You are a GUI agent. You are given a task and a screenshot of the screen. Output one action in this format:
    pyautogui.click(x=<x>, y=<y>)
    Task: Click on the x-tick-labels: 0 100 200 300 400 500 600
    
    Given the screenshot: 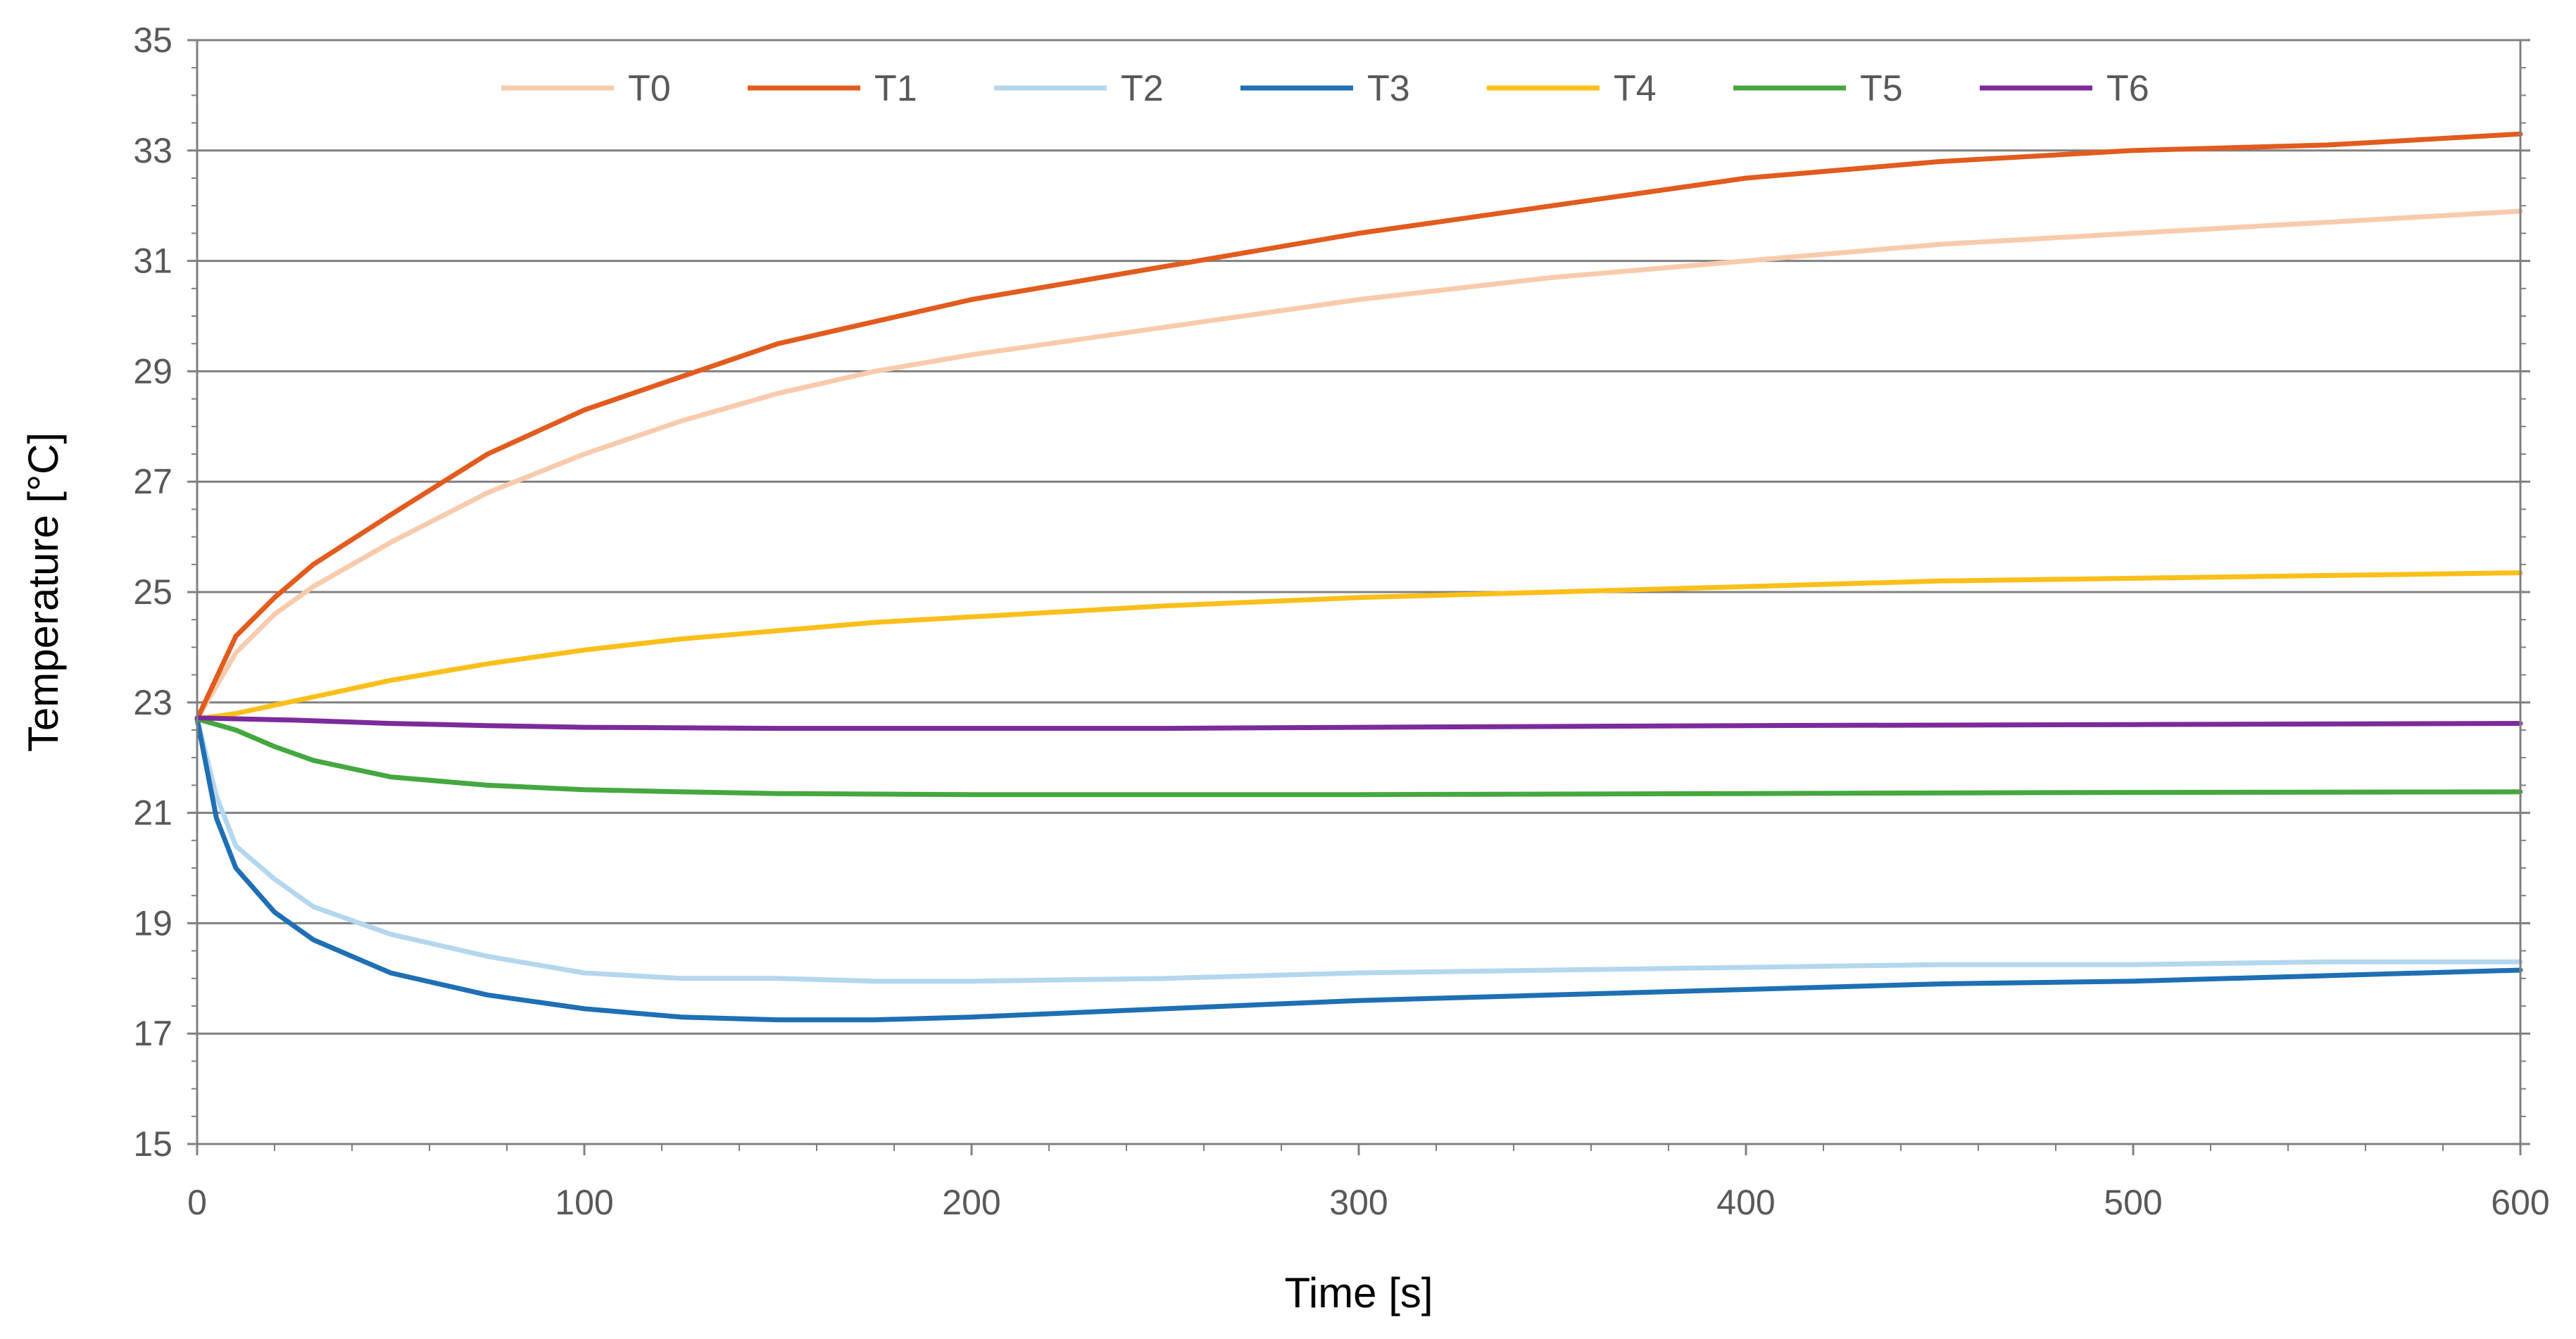 What is the action you would take?
    pyautogui.click(x=1368, y=1202)
    